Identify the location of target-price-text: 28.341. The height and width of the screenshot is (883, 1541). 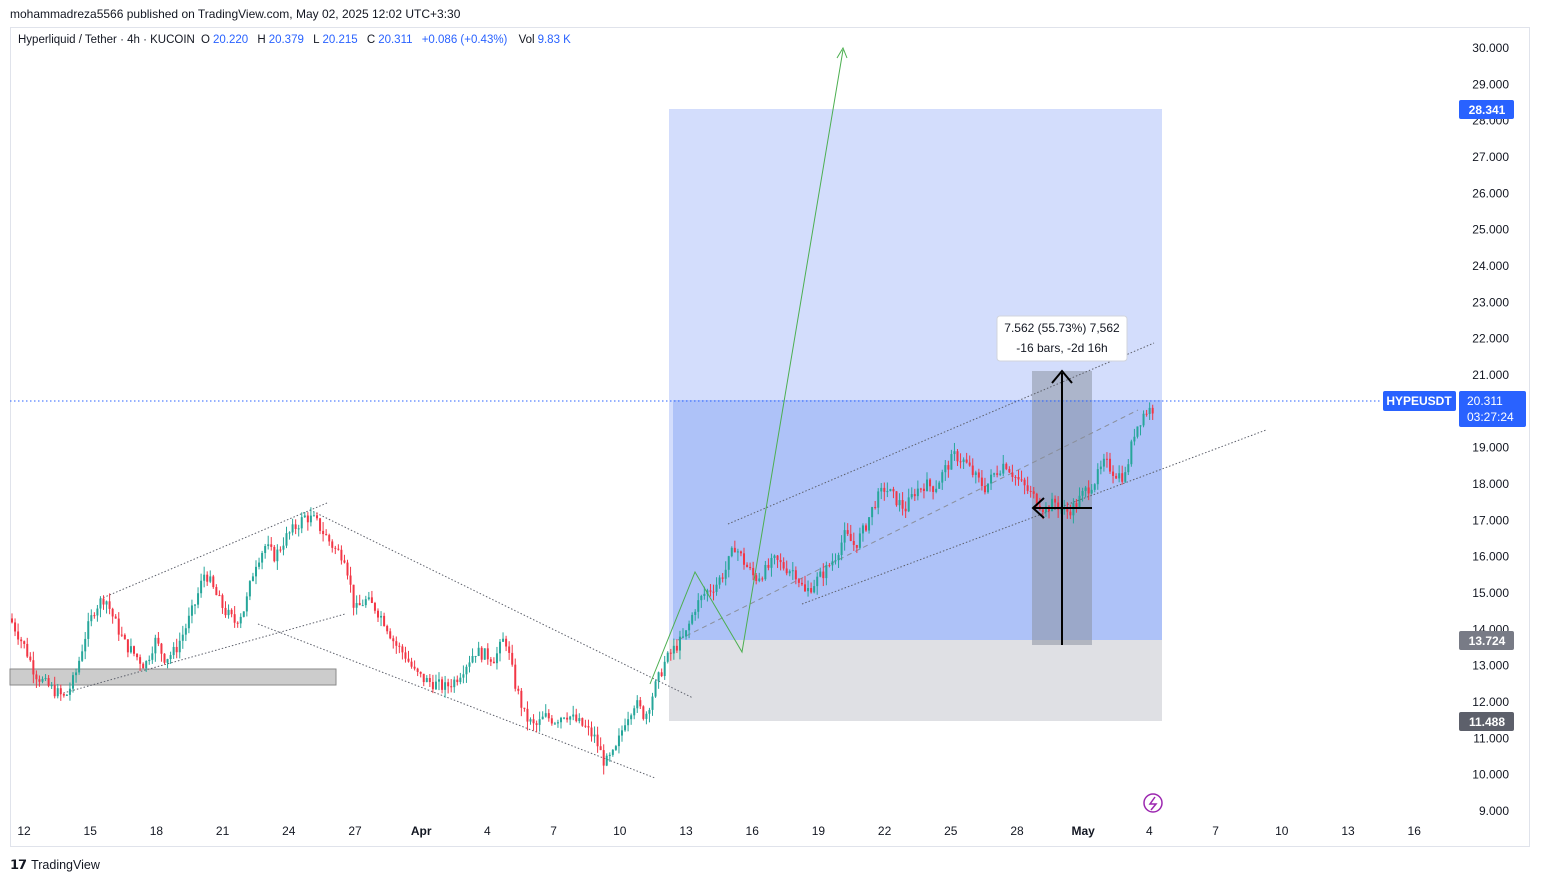
(1487, 110).